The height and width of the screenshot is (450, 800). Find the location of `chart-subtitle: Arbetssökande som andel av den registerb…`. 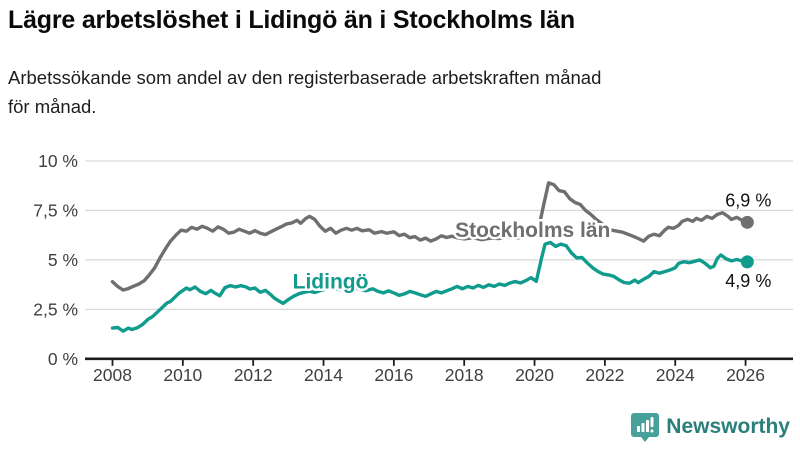

chart-subtitle: Arbetssökande som andel av den registerb… is located at coordinates (398, 92).